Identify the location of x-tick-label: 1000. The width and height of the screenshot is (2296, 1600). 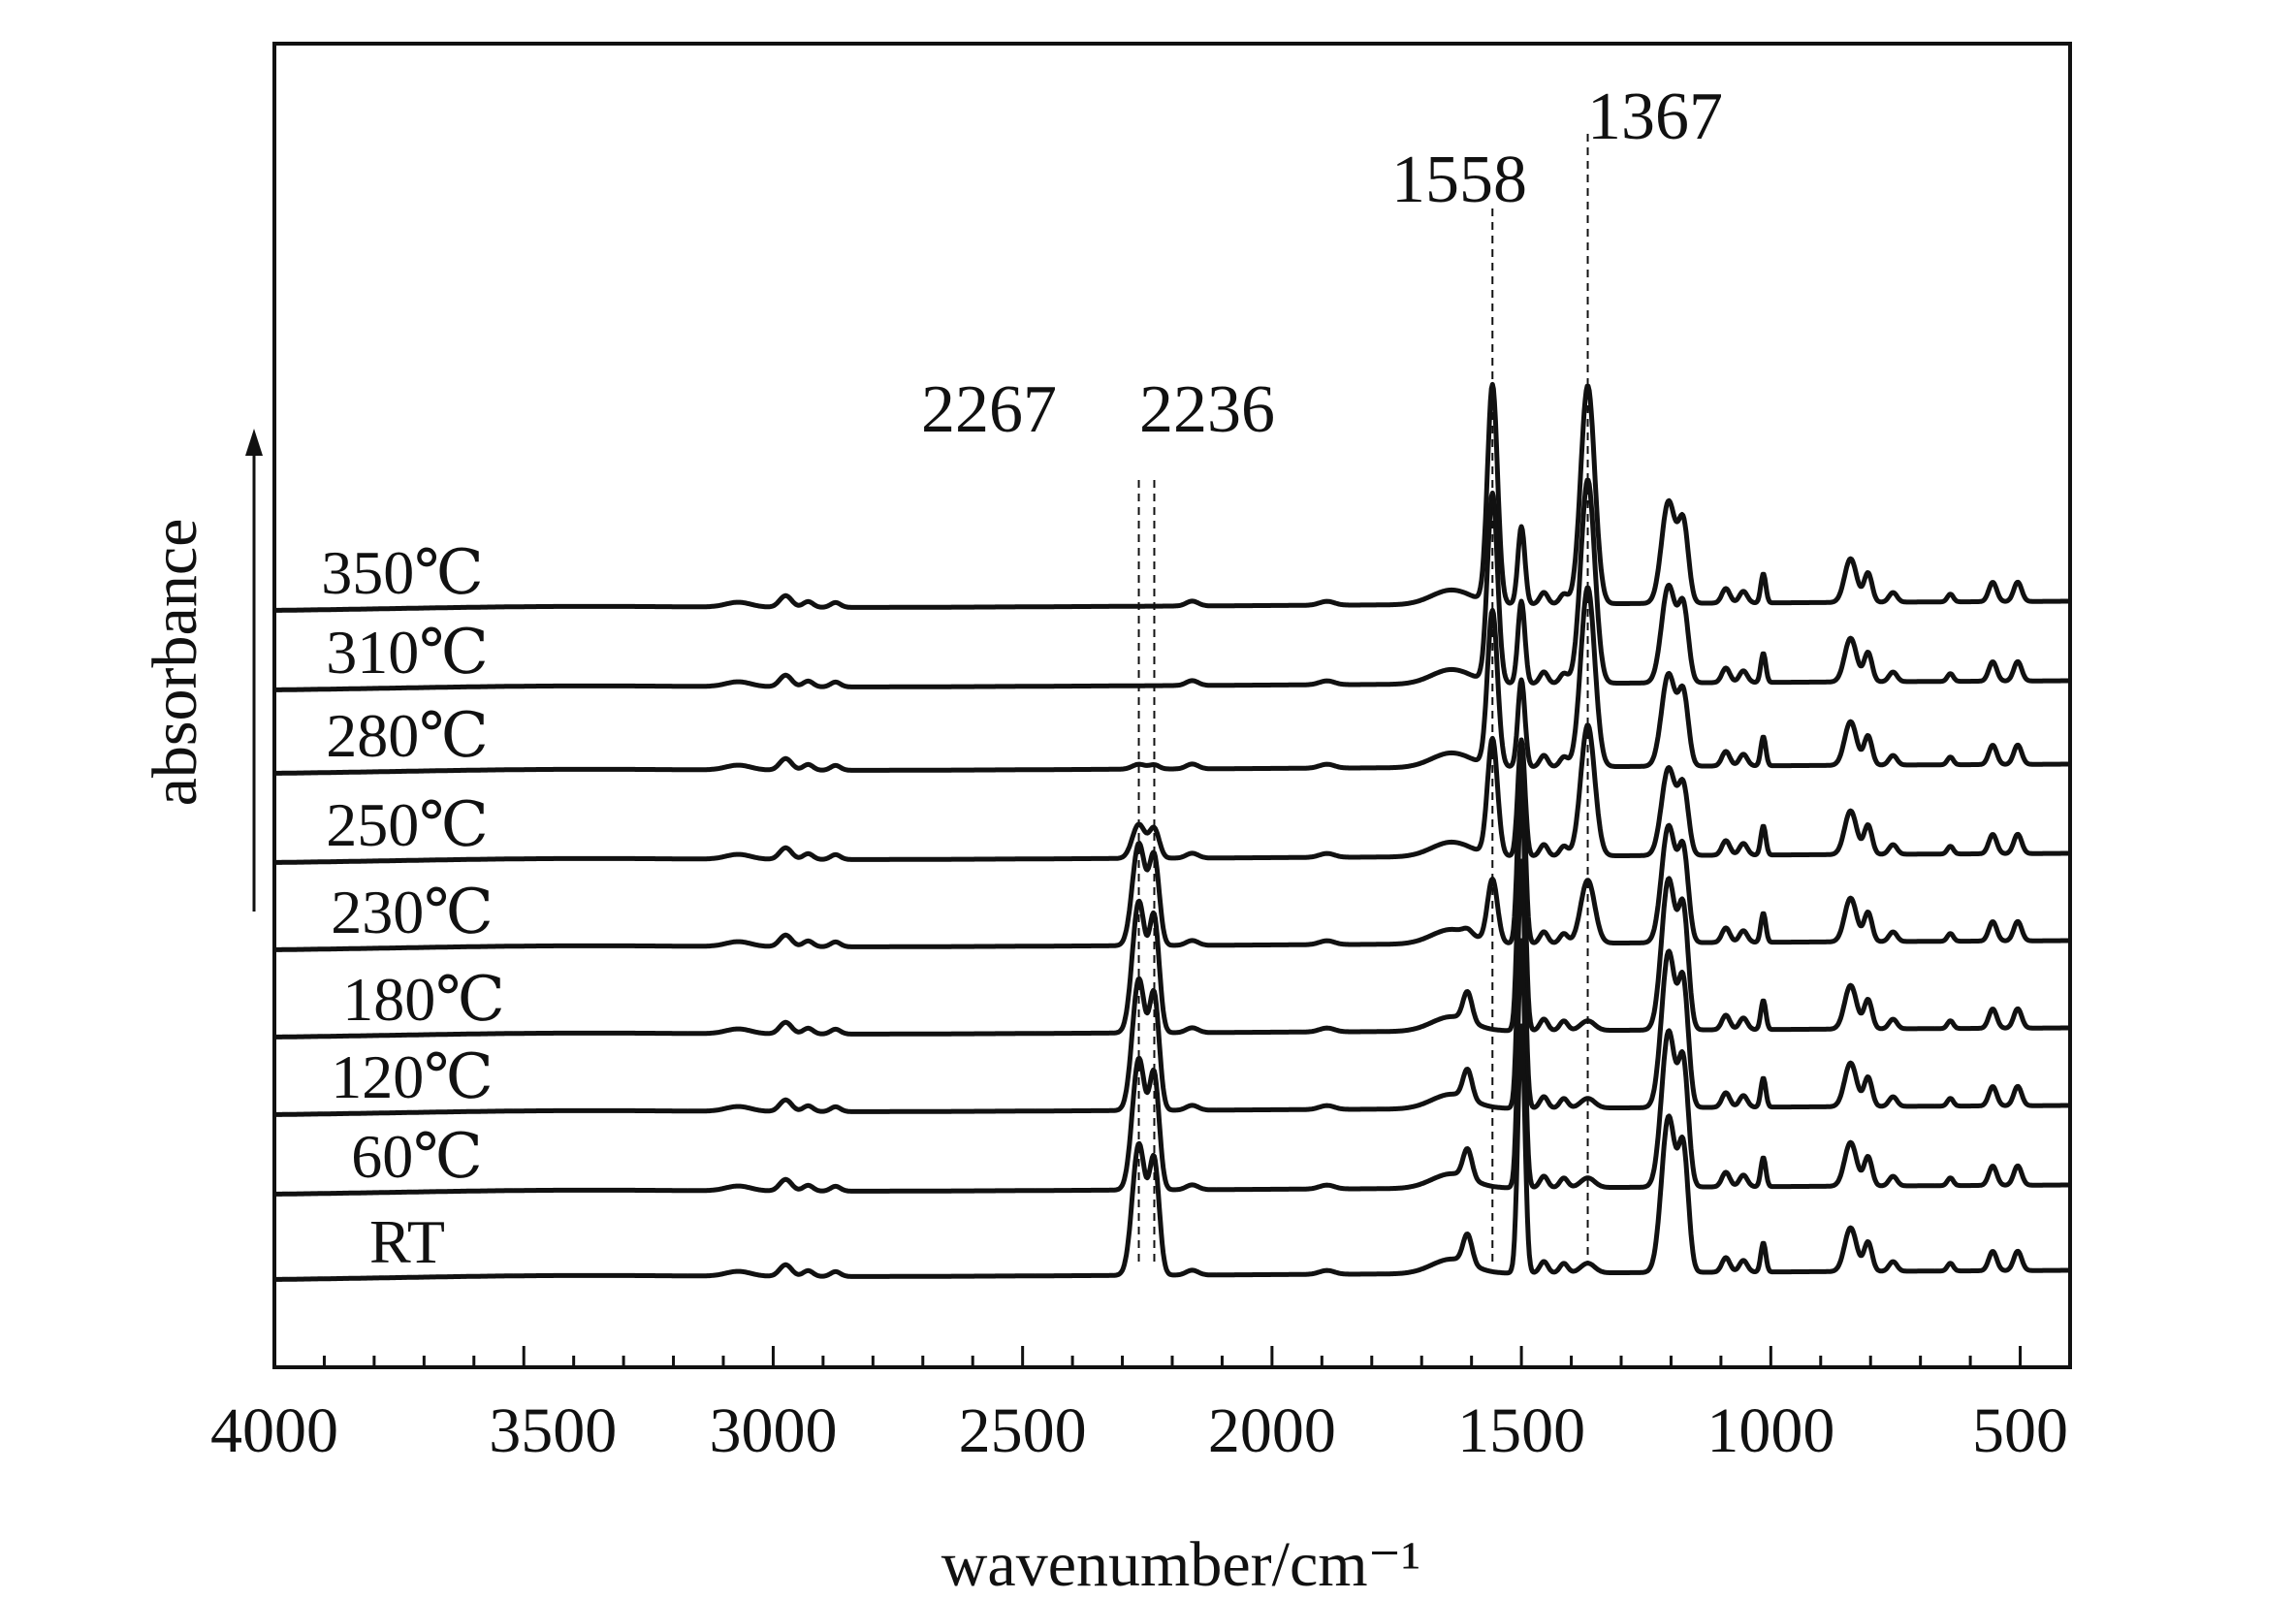
(1770, 1430).